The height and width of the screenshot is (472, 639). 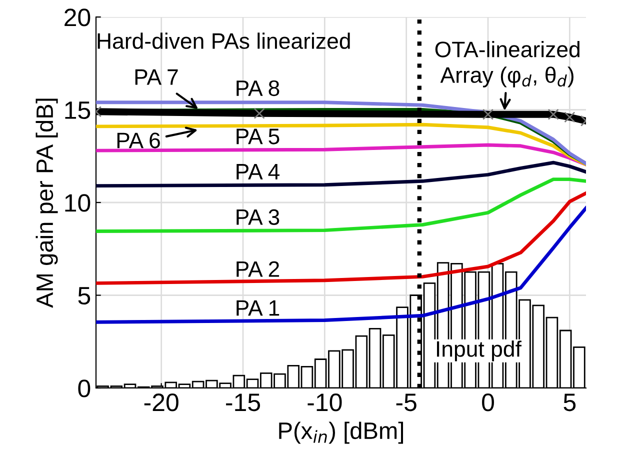 What do you see at coordinates (258, 172) in the screenshot?
I see `series-label: PA 4` at bounding box center [258, 172].